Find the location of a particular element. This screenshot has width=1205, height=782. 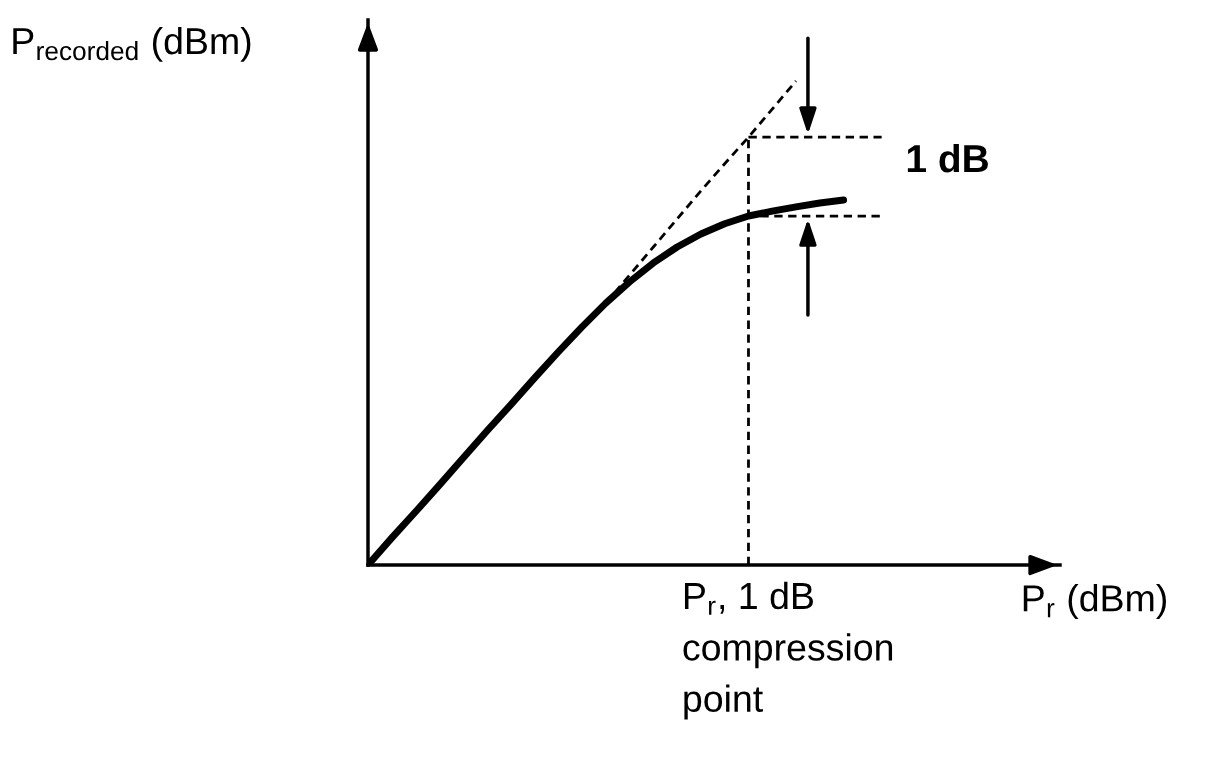

y-axis-title: P$_{recorded}$ (dBm) is located at coordinates (132, 44).